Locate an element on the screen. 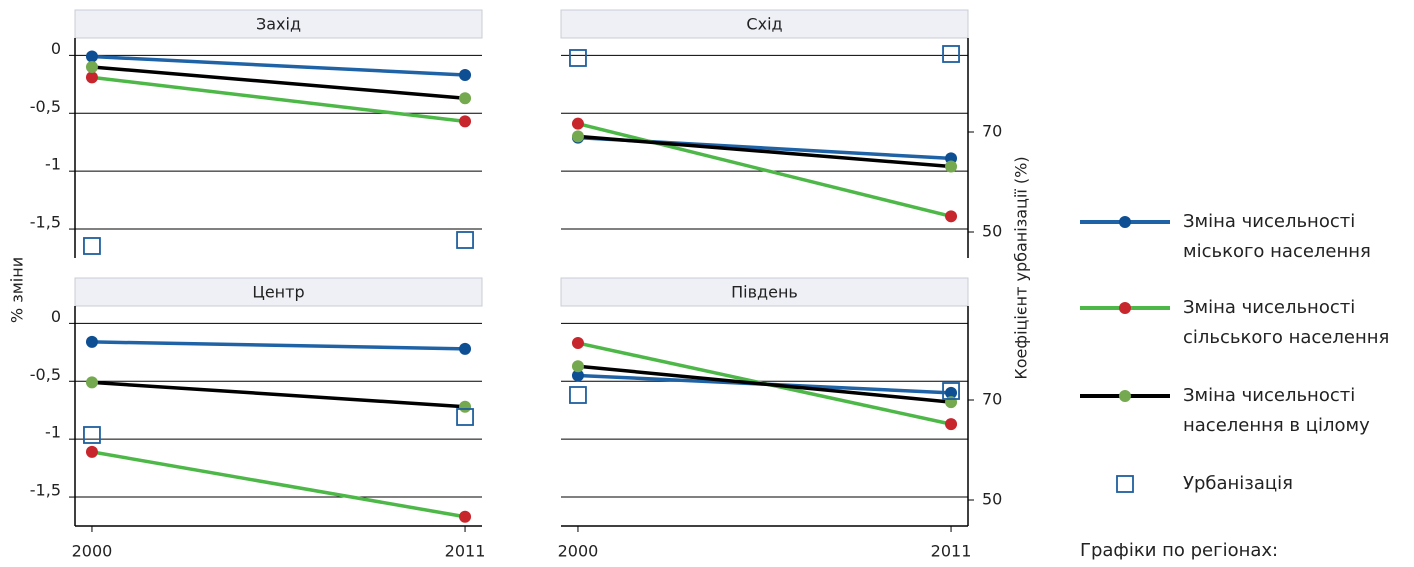  panel-title: Схід is located at coordinates (764, 24).